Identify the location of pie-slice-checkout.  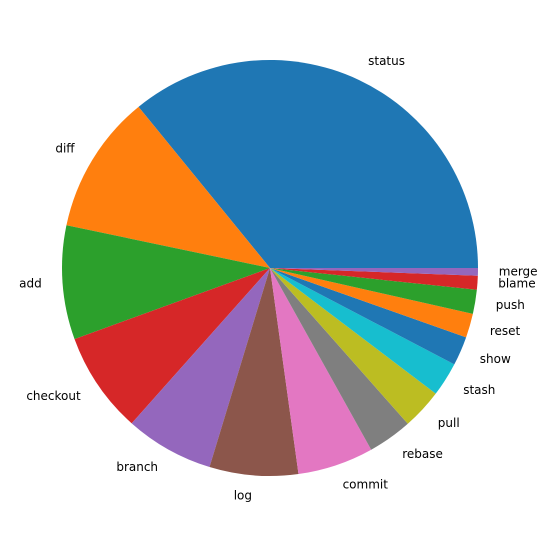
(172, 346).